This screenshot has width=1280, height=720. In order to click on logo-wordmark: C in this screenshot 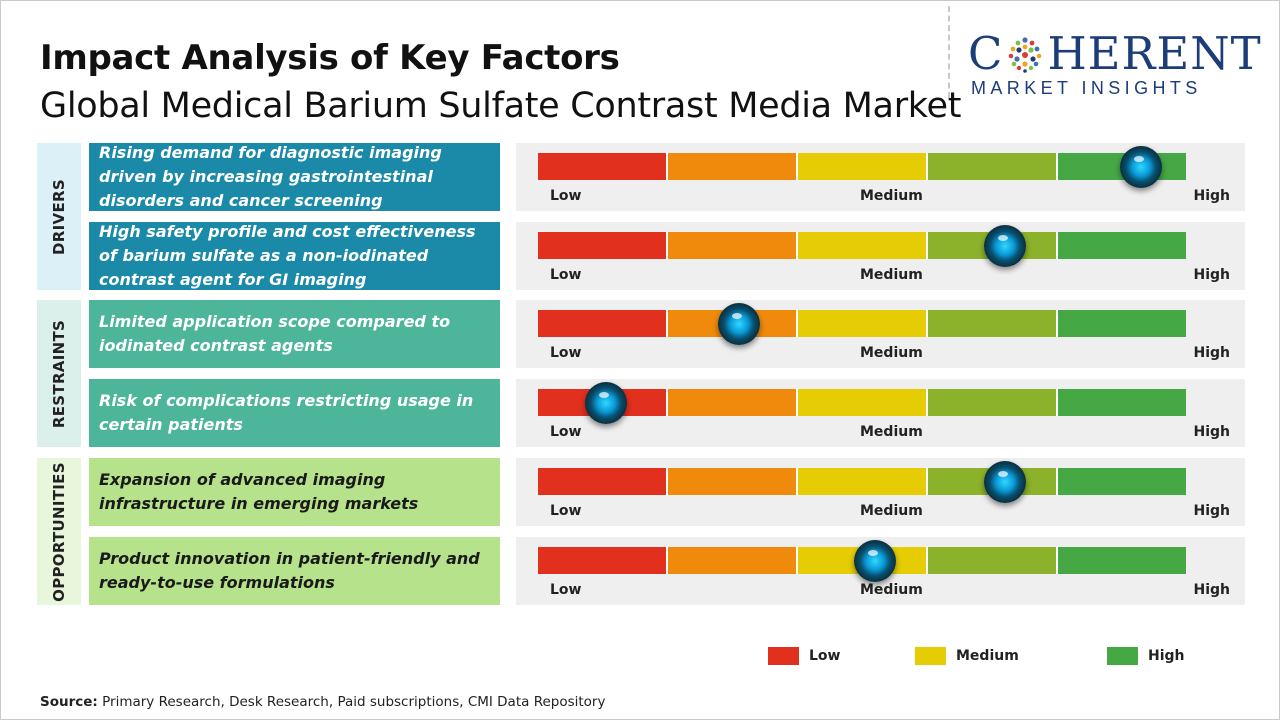, I will do `click(1115, 54)`.